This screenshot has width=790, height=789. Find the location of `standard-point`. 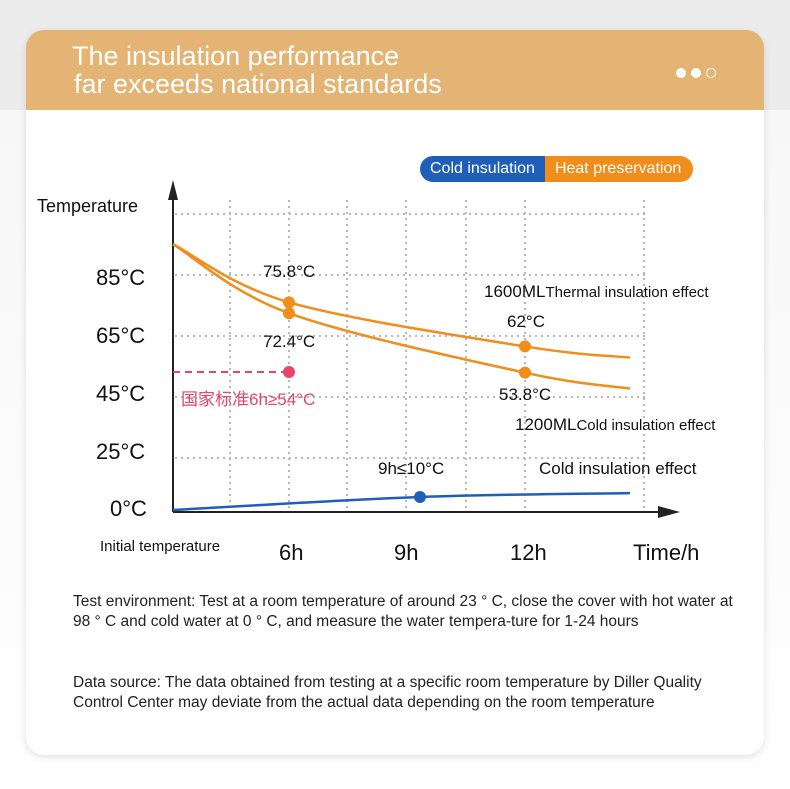

standard-point is located at coordinates (289, 372).